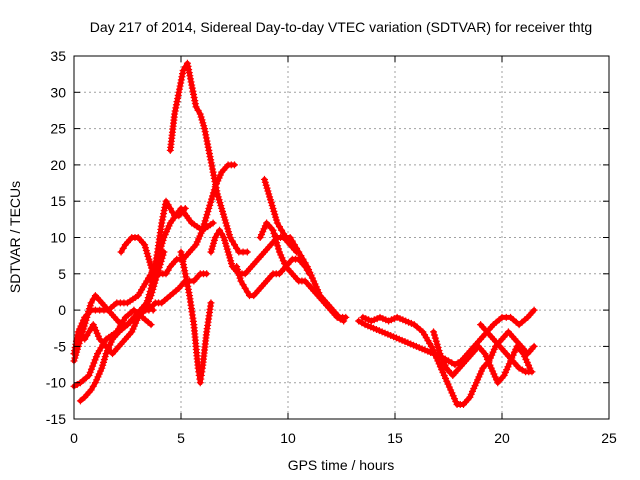  Describe the element at coordinates (305, 248) in the screenshot. I see `series-satellite-l` at that location.